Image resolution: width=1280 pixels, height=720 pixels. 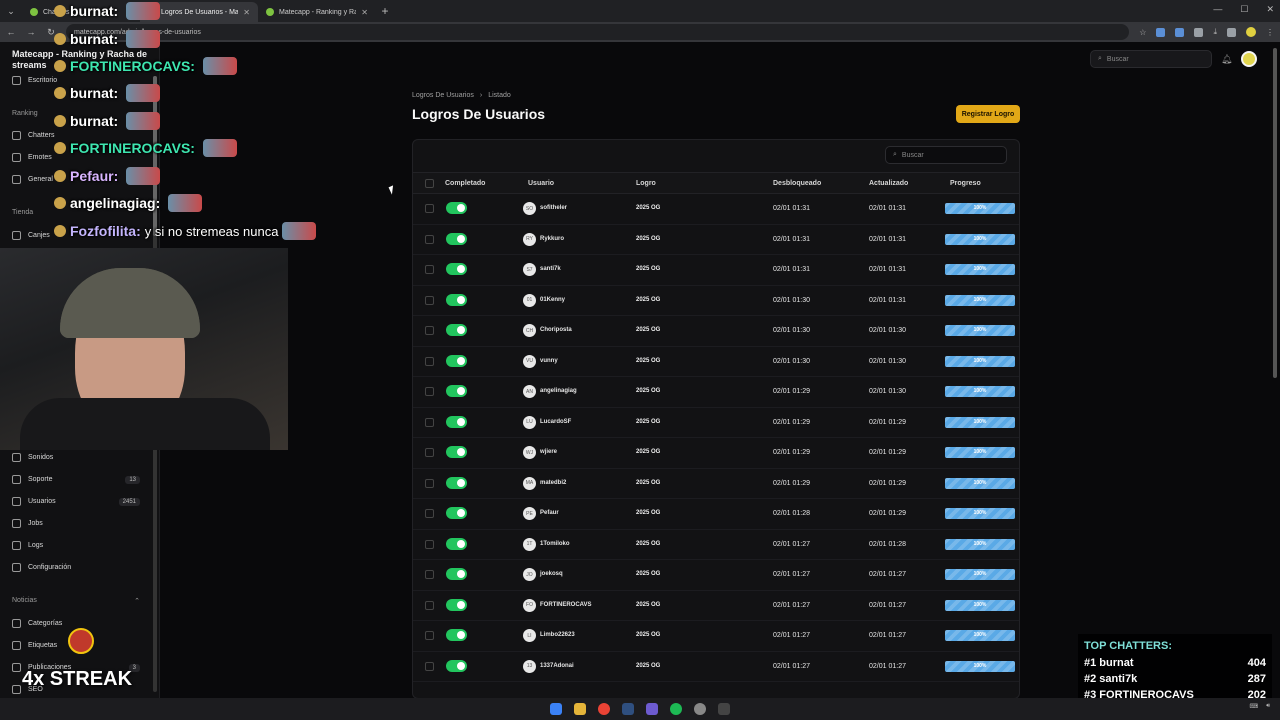 What do you see at coordinates (557, 635) in the screenshot?
I see `user-name: Limbo22623` at bounding box center [557, 635].